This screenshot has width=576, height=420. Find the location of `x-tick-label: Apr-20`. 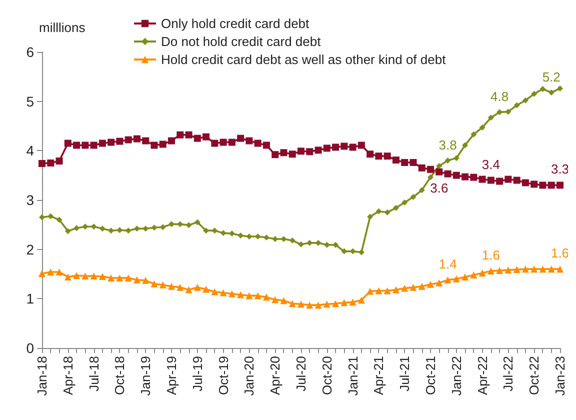

x-tick-label: Apr-20 is located at coordinates (275, 376).